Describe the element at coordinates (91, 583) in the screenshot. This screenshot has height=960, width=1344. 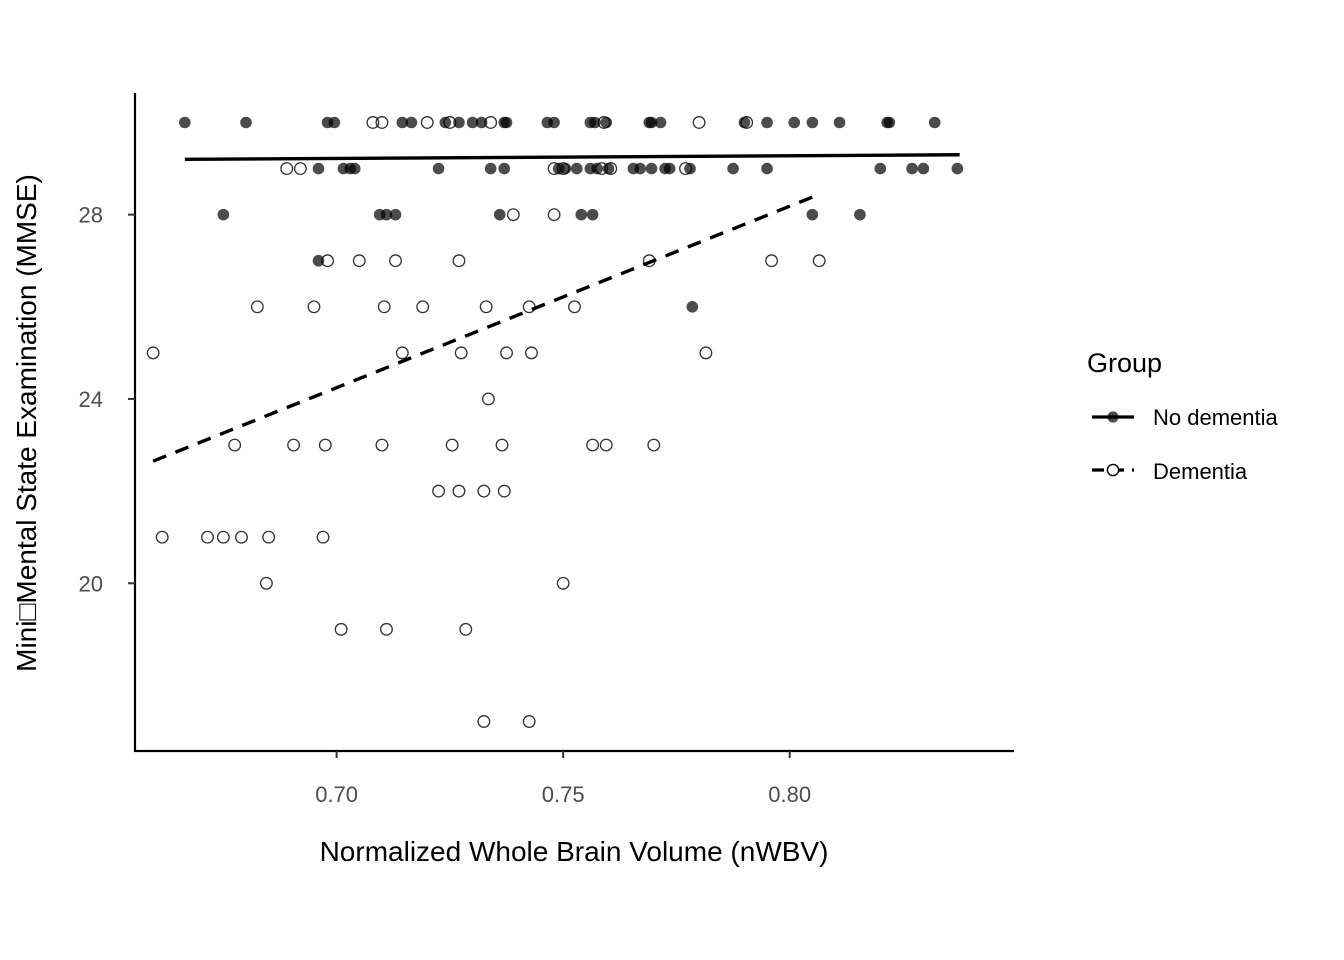
I see `y-tick-label: 20` at that location.